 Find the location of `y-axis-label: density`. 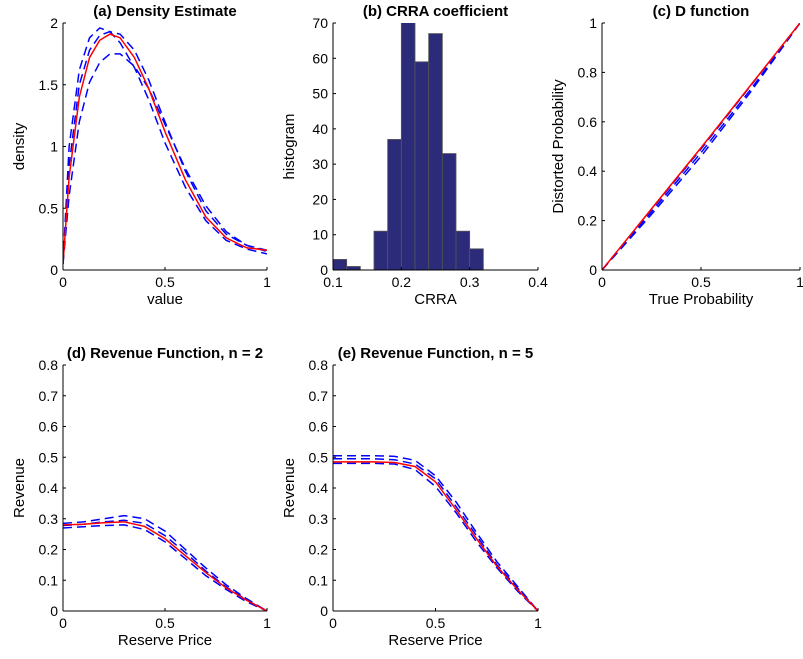

y-axis-label: density is located at coordinates (19, 146).